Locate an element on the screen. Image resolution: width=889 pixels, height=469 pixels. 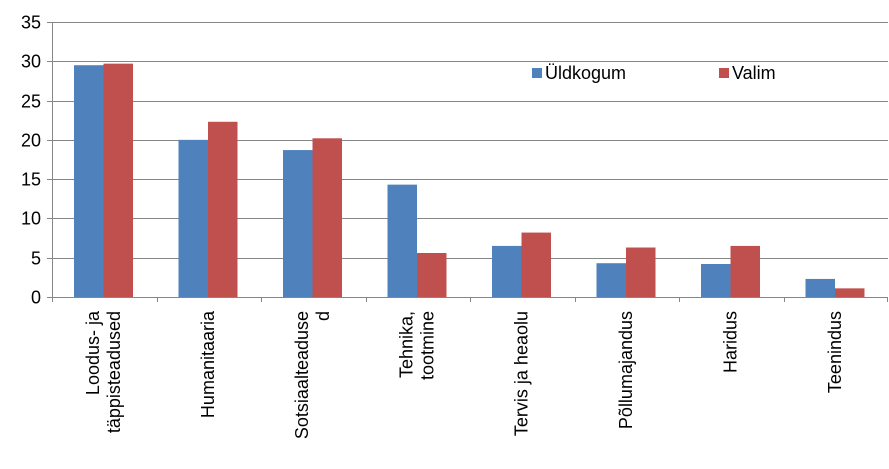
y-axis-ticks: 0 5 10 15 20 25 30 35 is located at coordinates (31, 160).